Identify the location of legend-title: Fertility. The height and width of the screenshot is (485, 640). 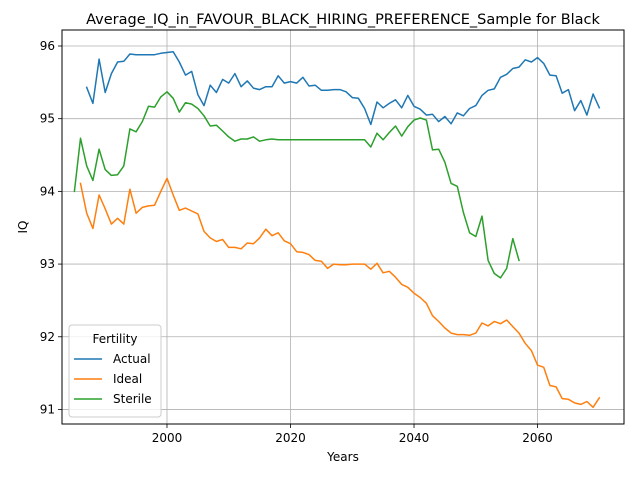
(114, 339).